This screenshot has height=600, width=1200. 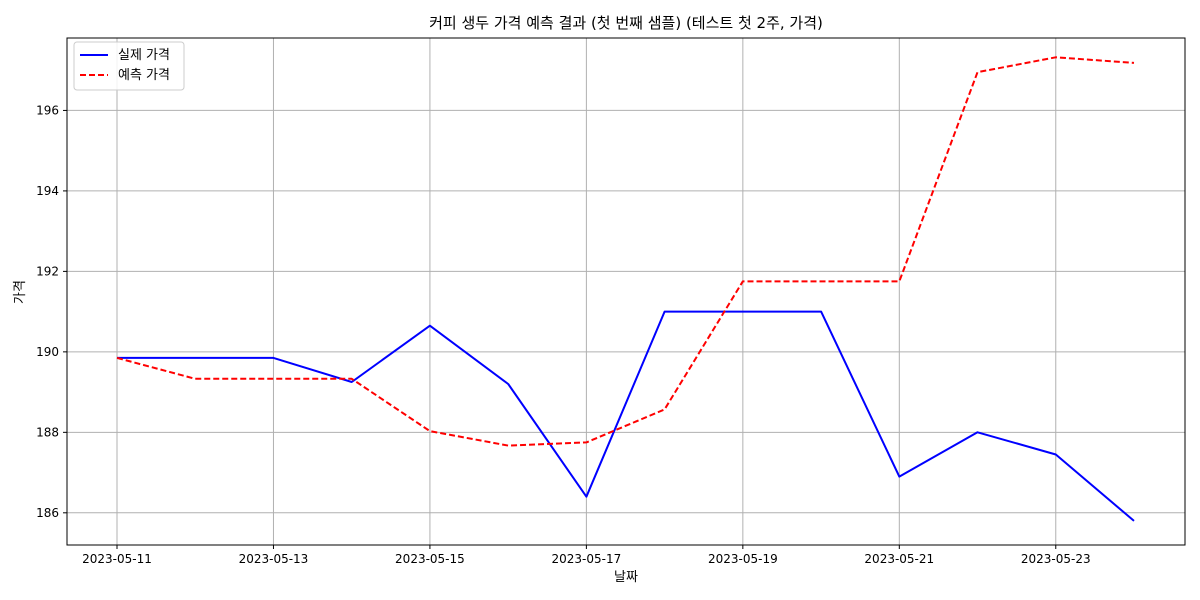 What do you see at coordinates (47, 432) in the screenshot?
I see `y-tick-label: 188` at bounding box center [47, 432].